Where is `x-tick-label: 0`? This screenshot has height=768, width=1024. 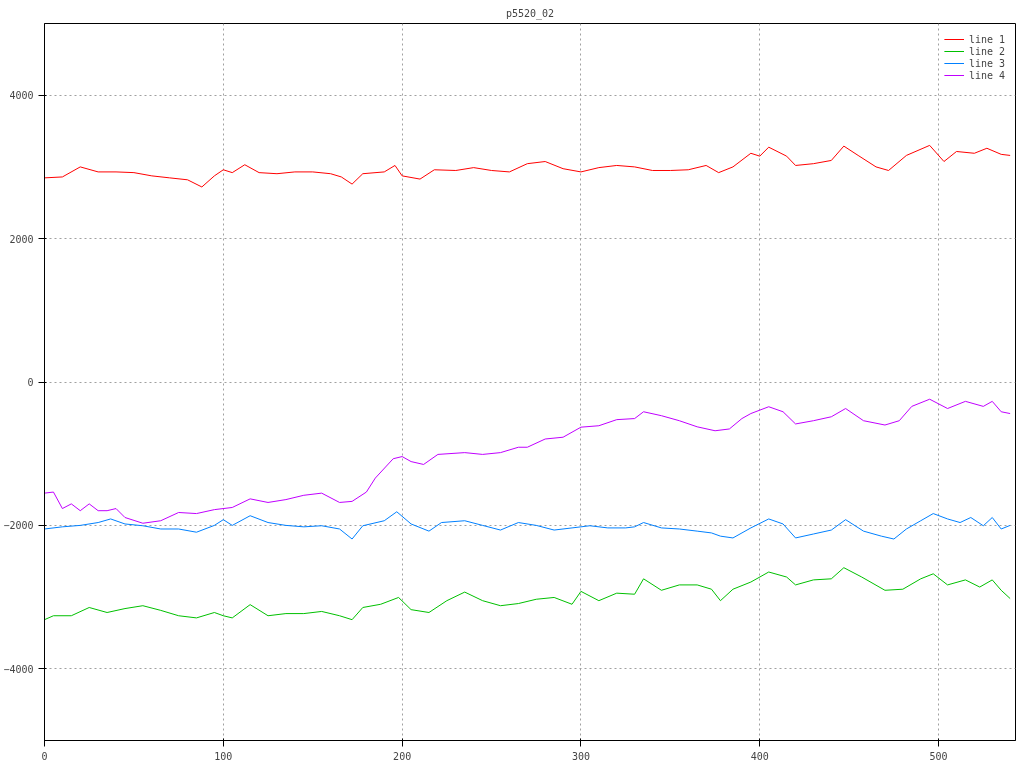
x-tick-label: 0 is located at coordinates (44, 756).